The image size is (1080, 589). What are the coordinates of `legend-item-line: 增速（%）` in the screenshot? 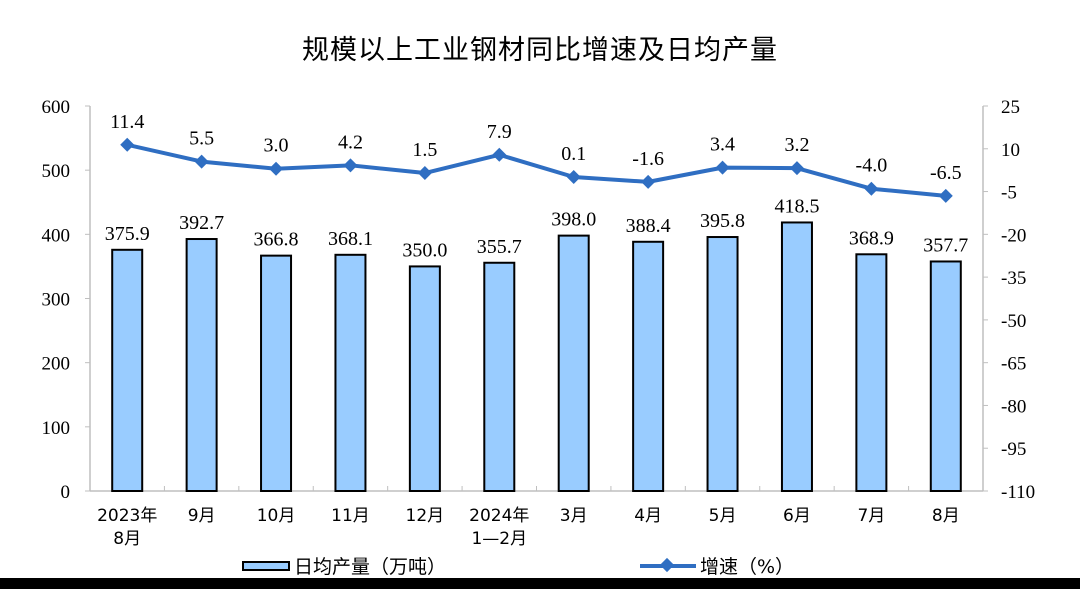 It's located at (717, 565).